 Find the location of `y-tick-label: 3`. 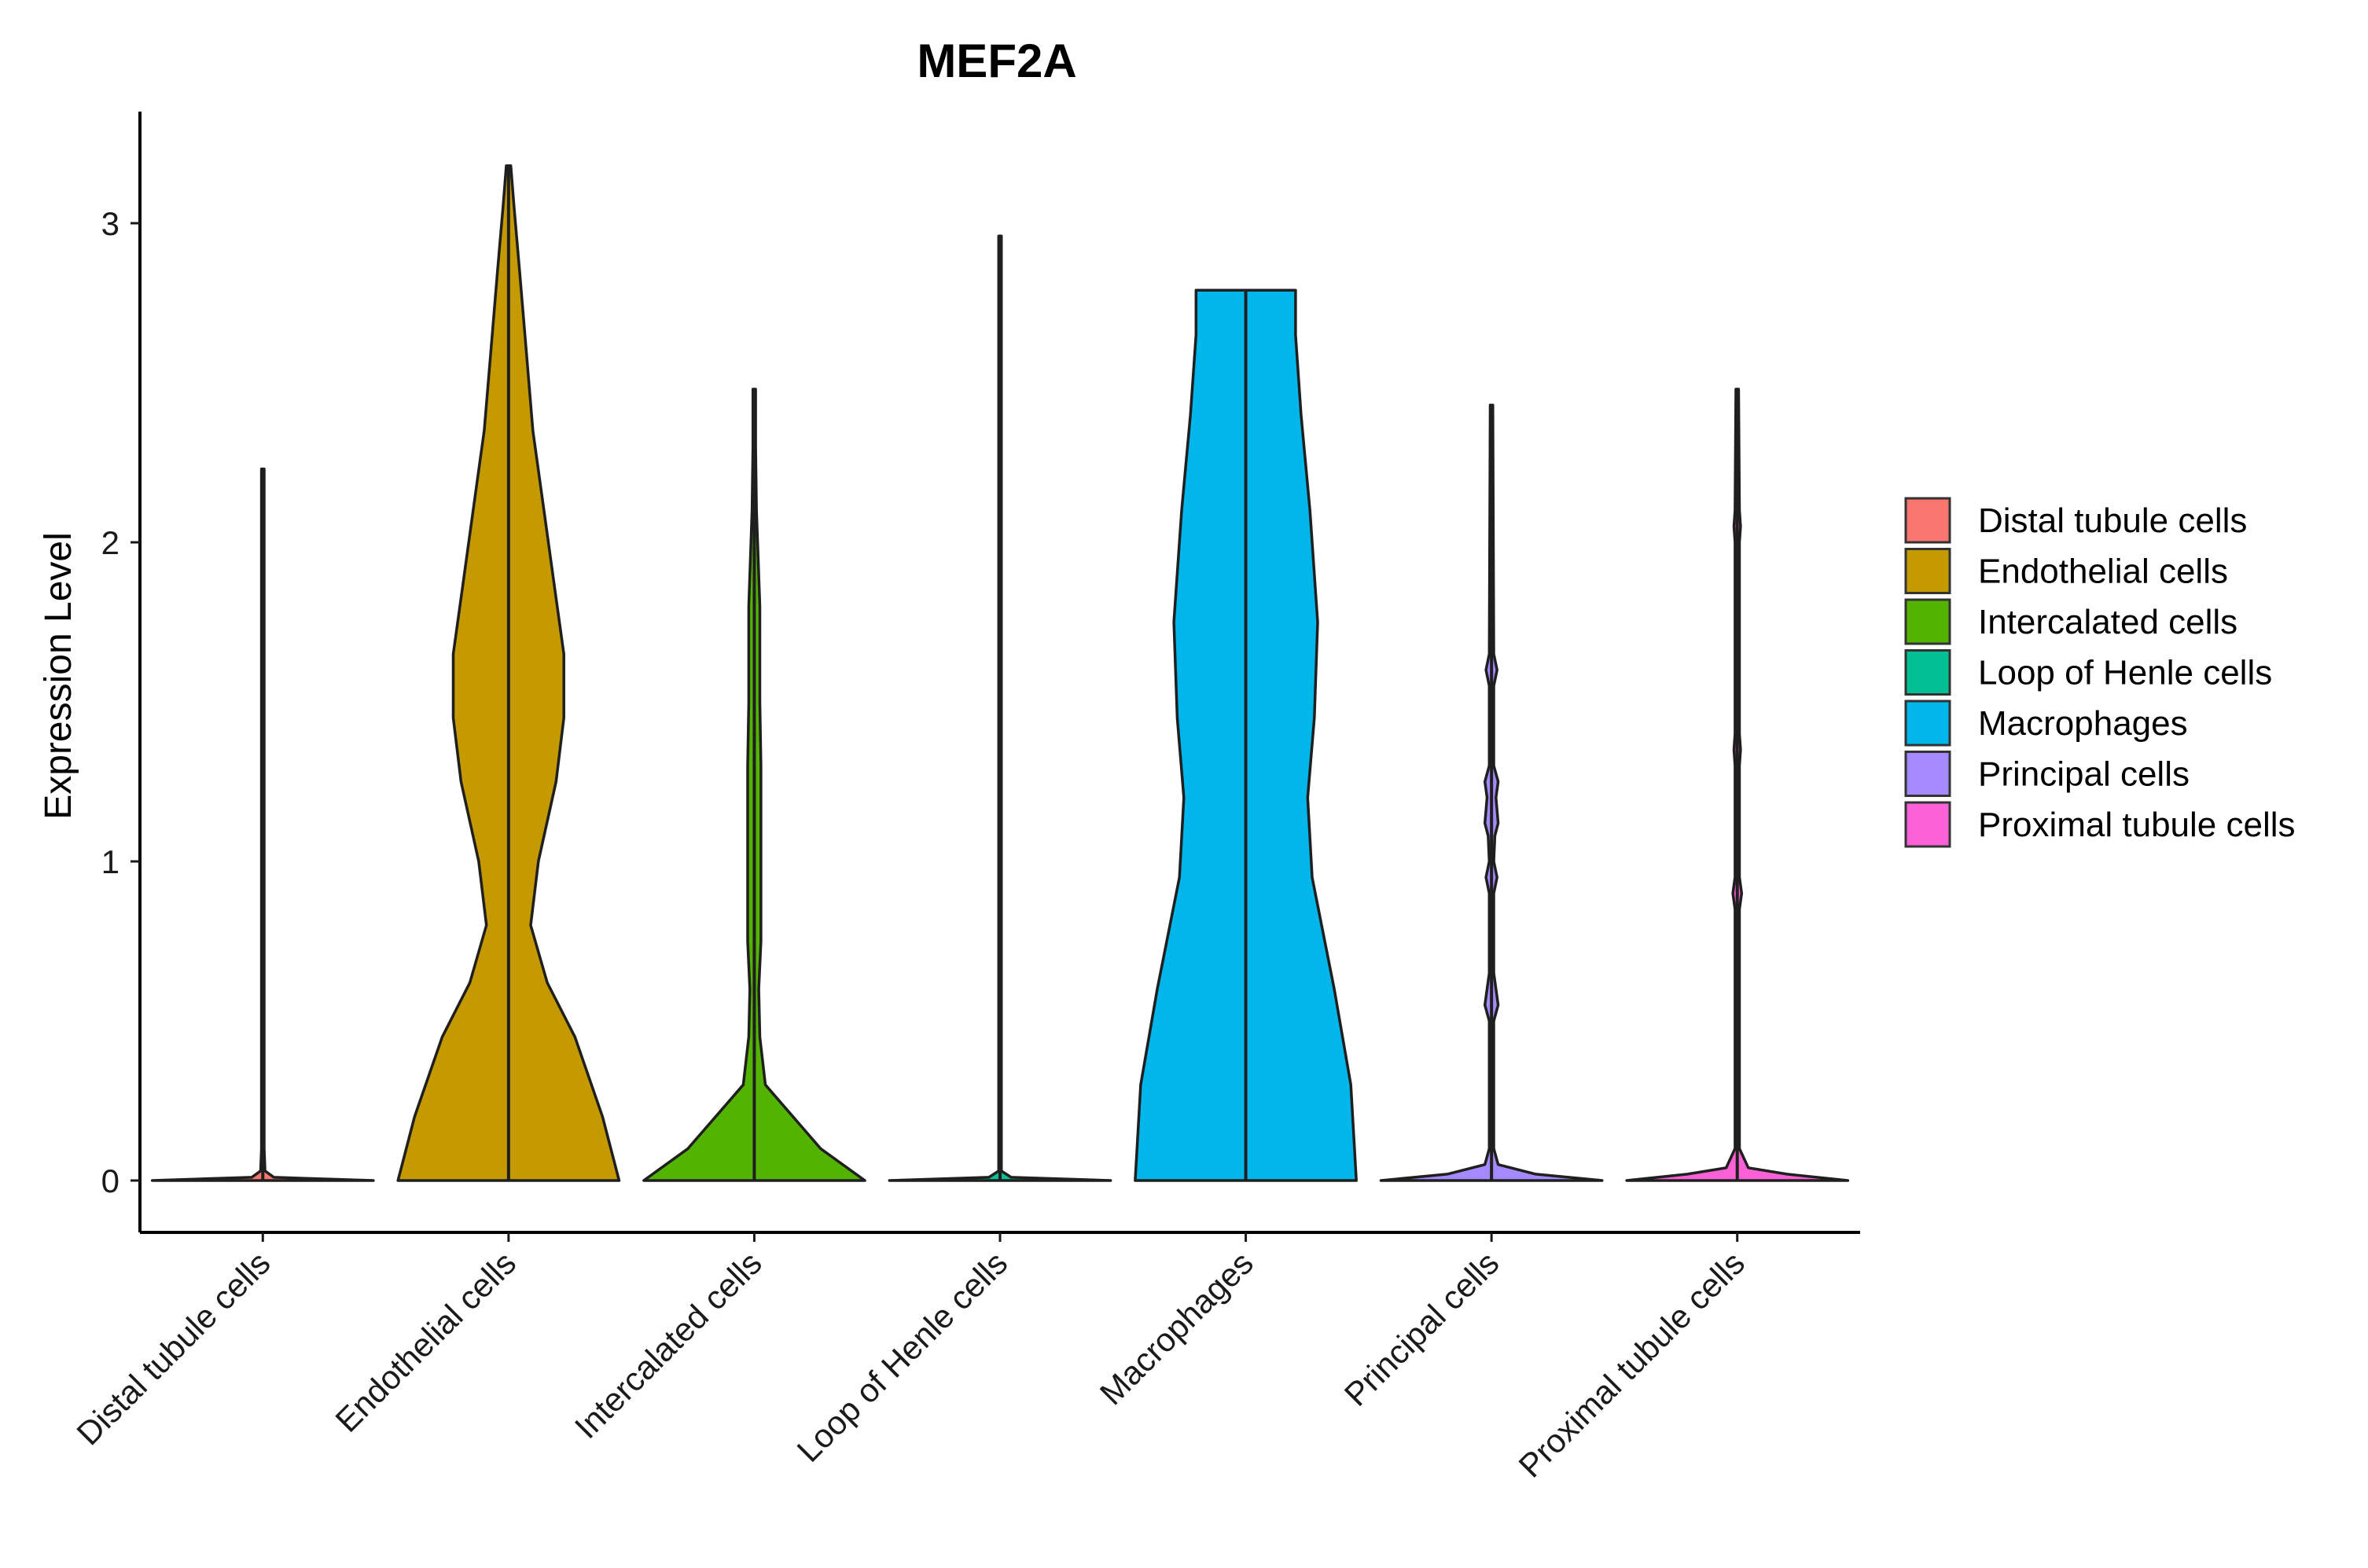

y-tick-label: 3 is located at coordinates (110, 223).